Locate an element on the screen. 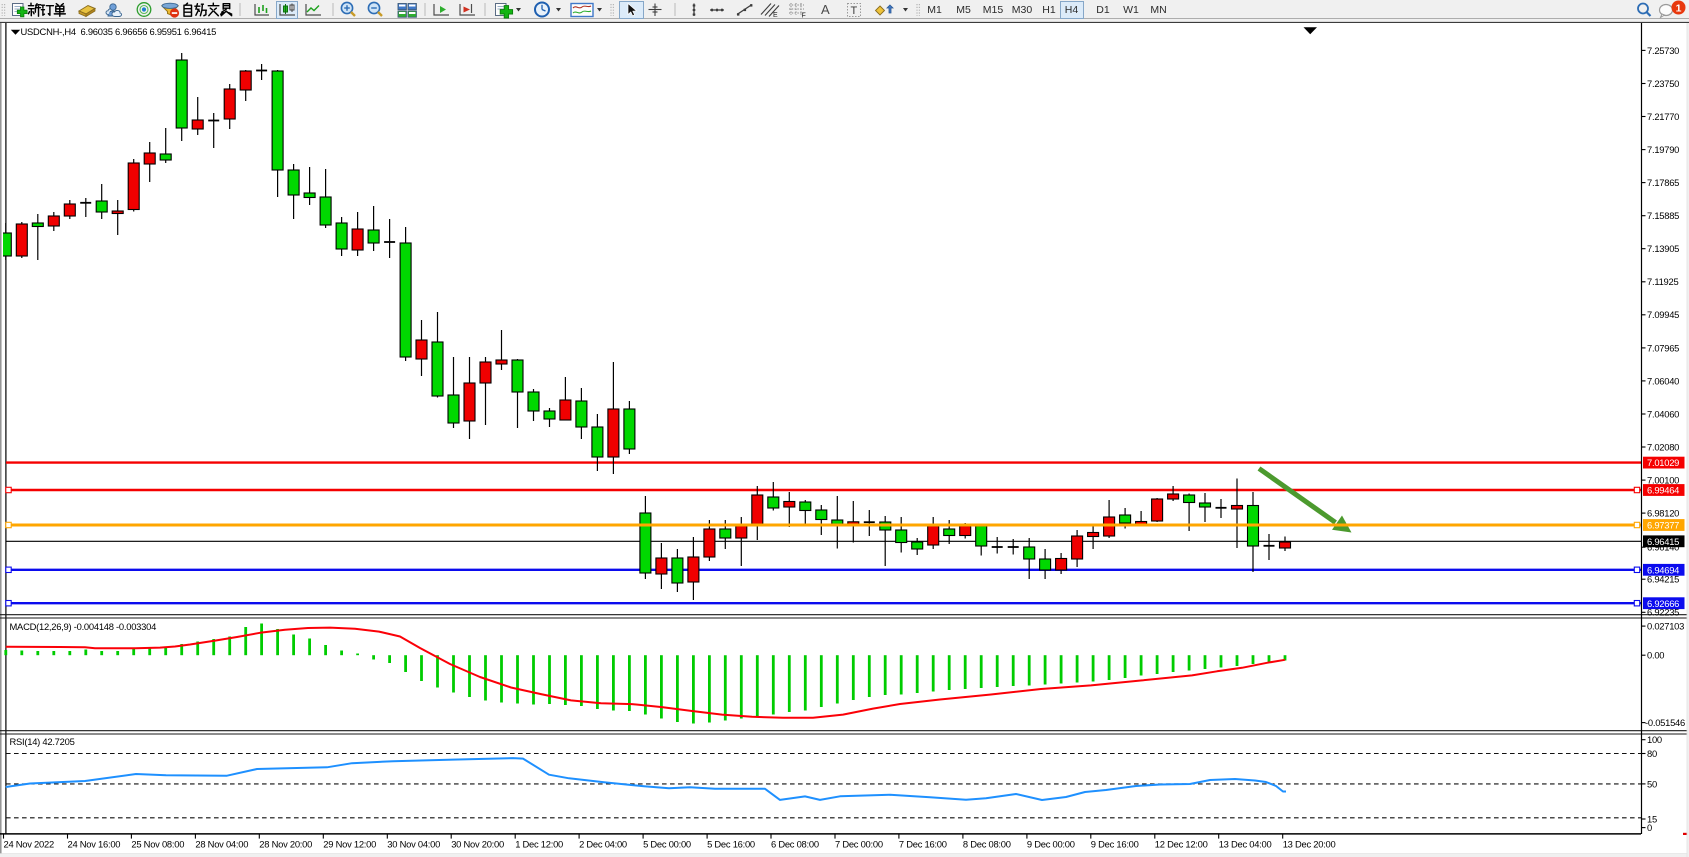 Image resolution: width=1689 pixels, height=857 pixels. svg-text: 7.01029 is located at coordinates (1663, 462).